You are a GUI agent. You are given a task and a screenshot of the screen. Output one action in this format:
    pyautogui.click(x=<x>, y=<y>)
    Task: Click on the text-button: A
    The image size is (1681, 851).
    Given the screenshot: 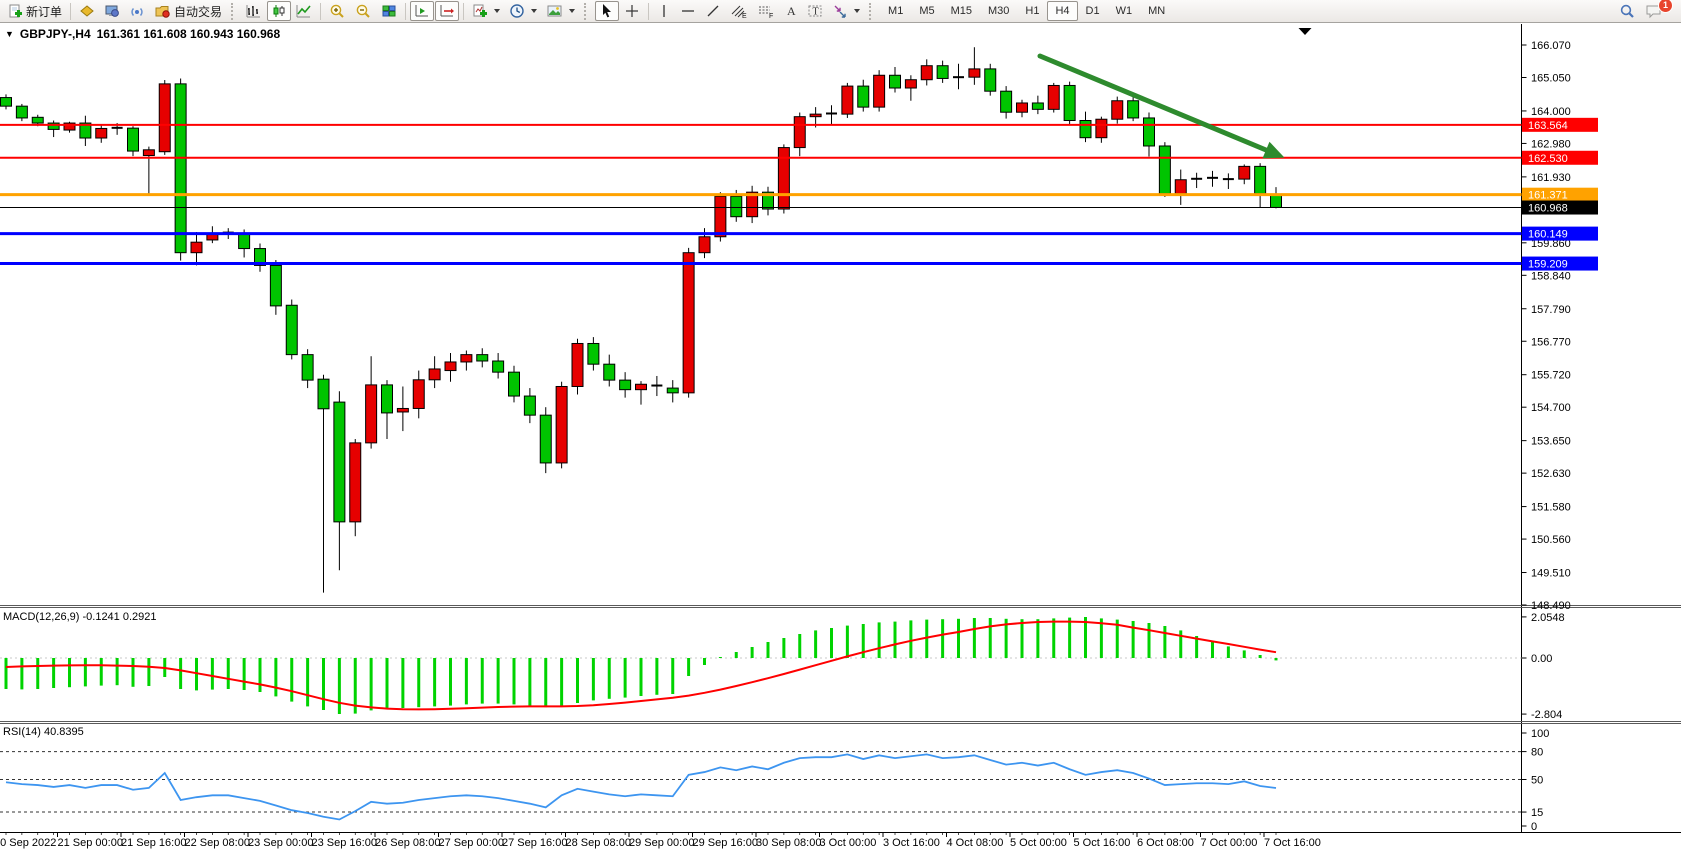 What is the action you would take?
    pyautogui.click(x=791, y=11)
    